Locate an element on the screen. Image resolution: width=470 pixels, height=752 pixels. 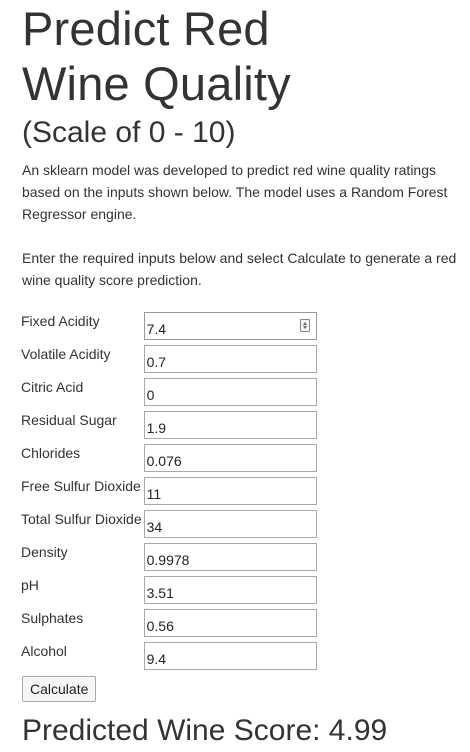
form-row-free-sulfur-dioxide: Free Sulfur Dioxide is located at coordinates (169, 491).